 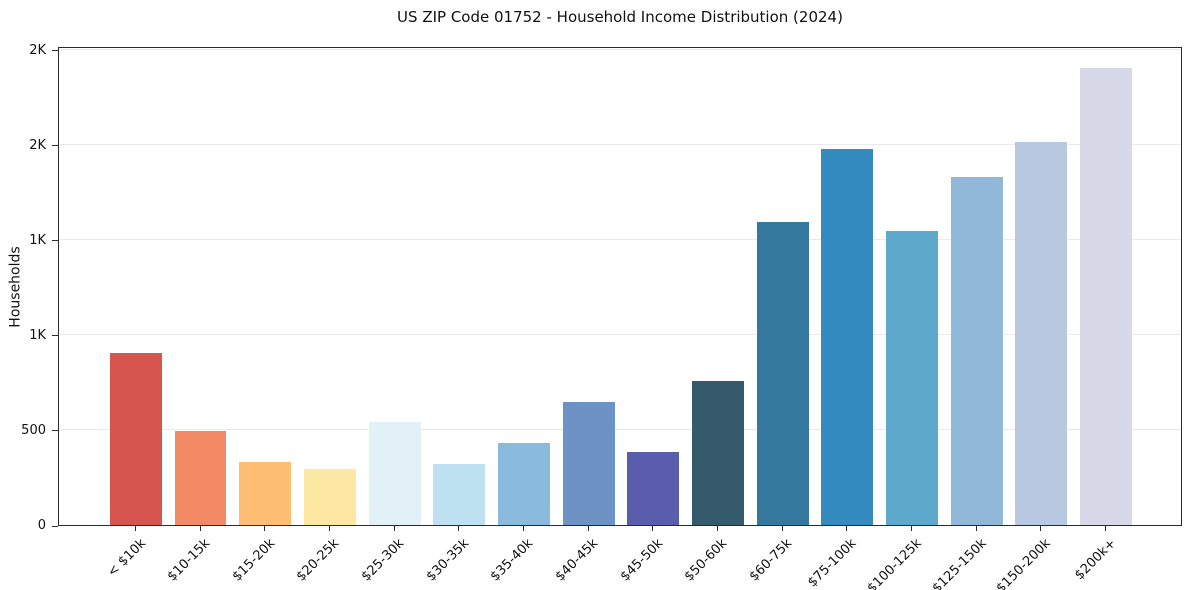 What do you see at coordinates (653, 488) in the screenshot?
I see `bar-45-50k` at bounding box center [653, 488].